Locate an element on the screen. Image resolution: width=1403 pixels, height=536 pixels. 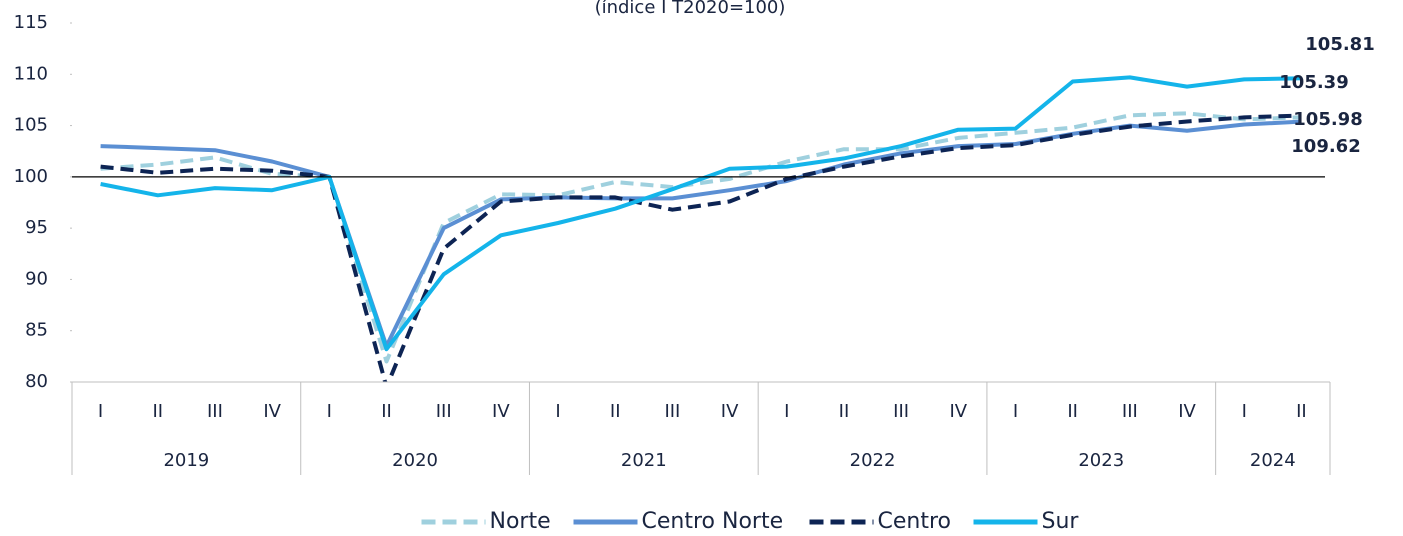
legend-label: Centro Norte is located at coordinates (713, 521).